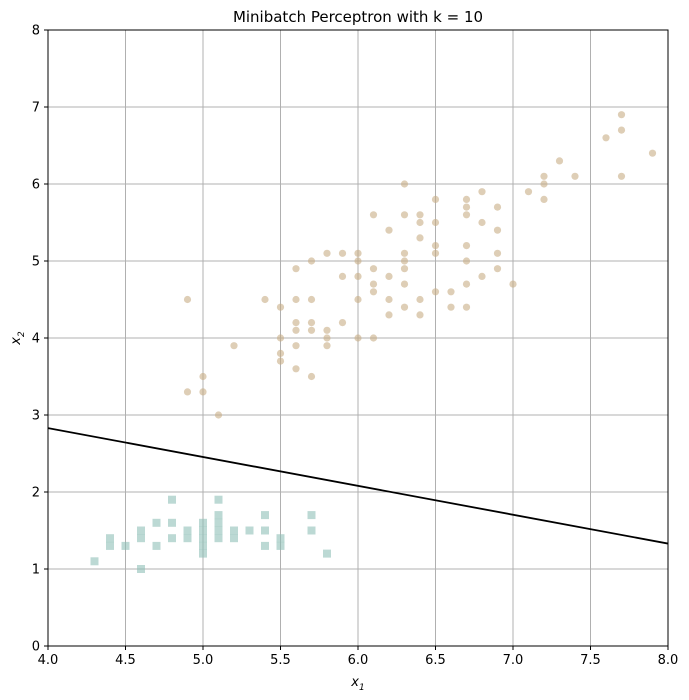  What do you see at coordinates (36, 416) in the screenshot?
I see `y-tick-label: 3` at bounding box center [36, 416].